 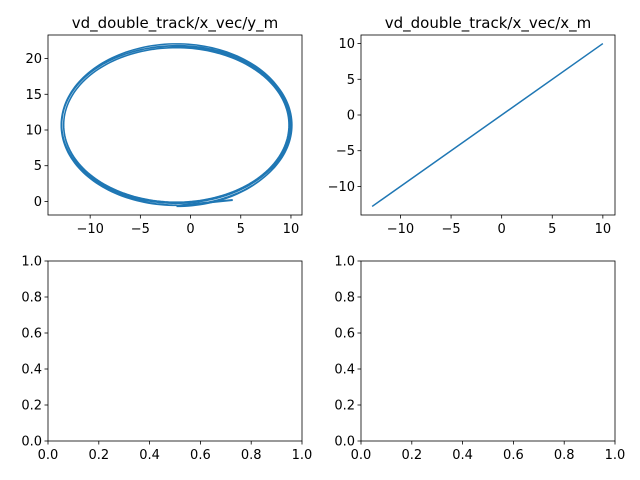 What do you see at coordinates (204, 203) in the screenshot?
I see `series-start-segment` at bounding box center [204, 203].